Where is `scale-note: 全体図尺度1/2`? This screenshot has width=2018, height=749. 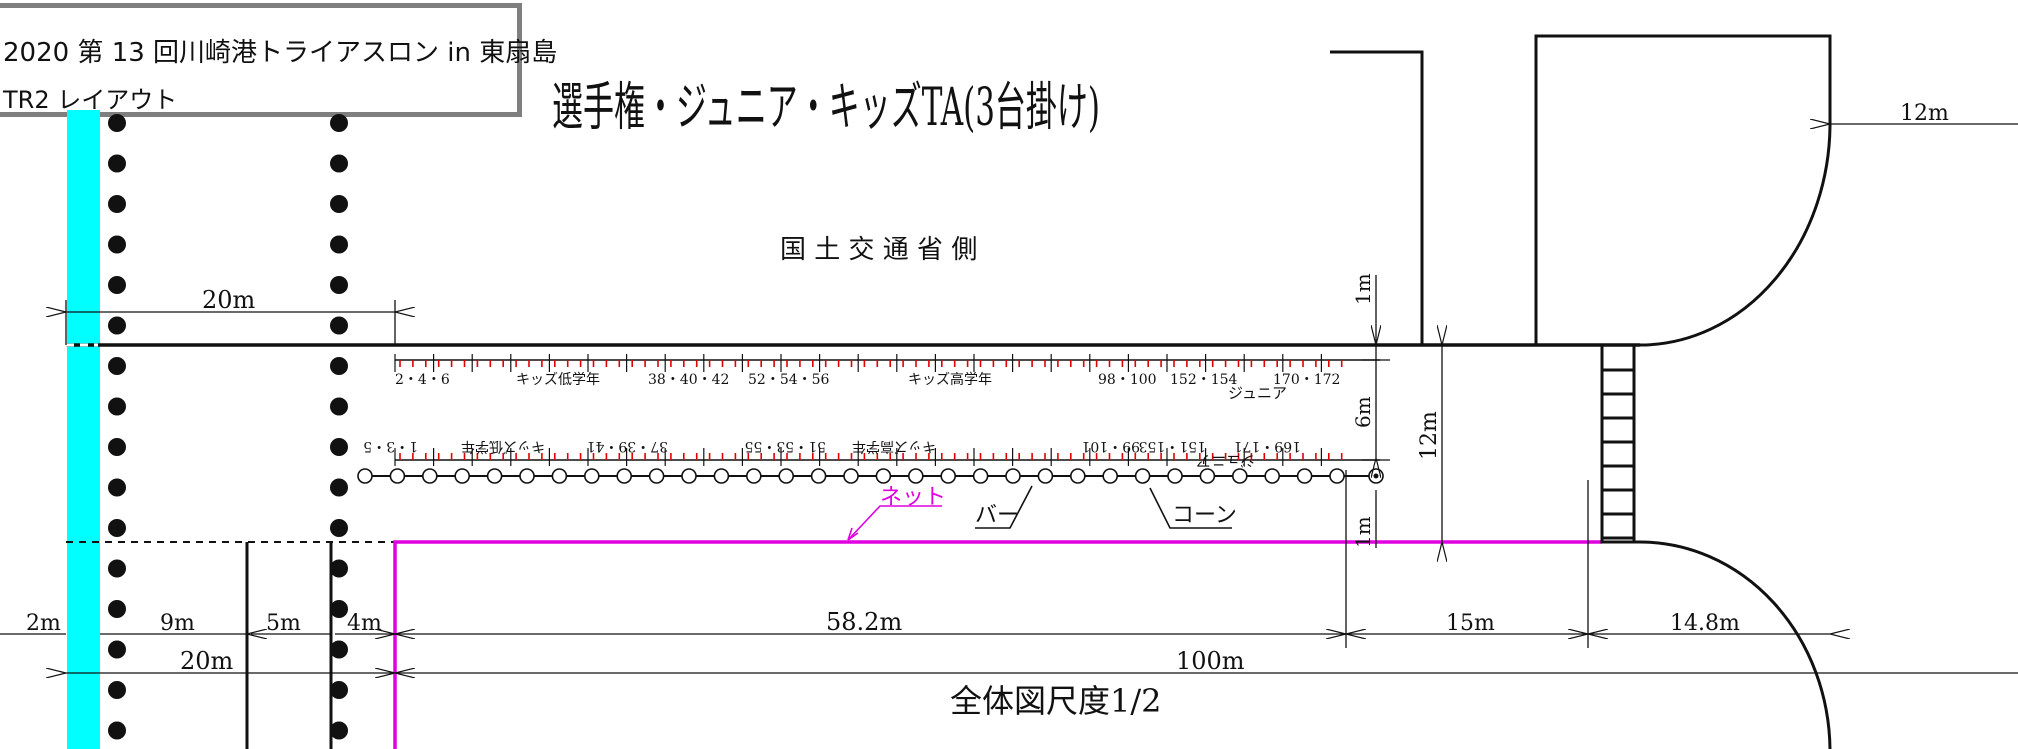
scale-note: 全体図尺度1/2 is located at coordinates (1056, 701).